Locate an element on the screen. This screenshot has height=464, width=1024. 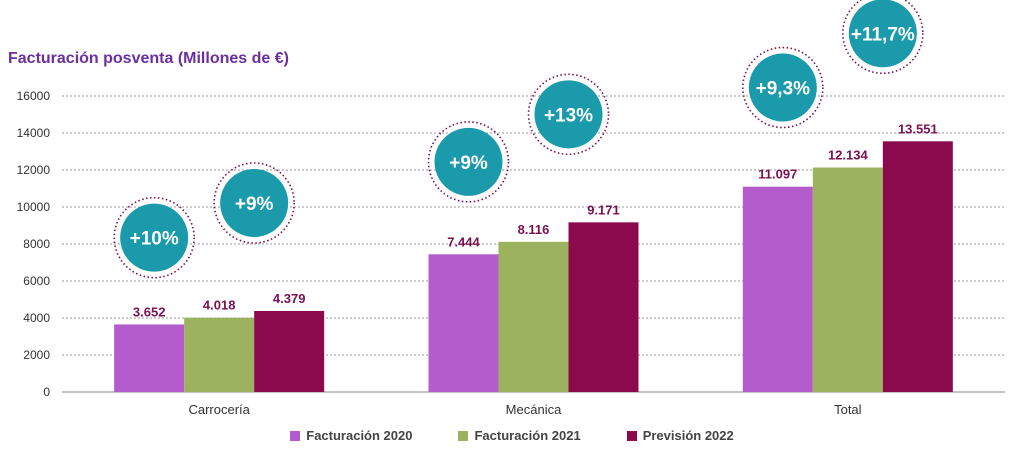
legend-label-2020: Facturación 2020 is located at coordinates (359, 435).